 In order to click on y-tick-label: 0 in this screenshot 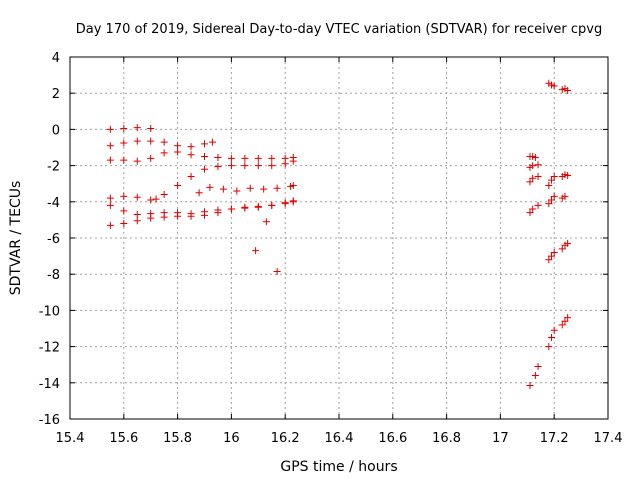, I will do `click(56, 130)`.